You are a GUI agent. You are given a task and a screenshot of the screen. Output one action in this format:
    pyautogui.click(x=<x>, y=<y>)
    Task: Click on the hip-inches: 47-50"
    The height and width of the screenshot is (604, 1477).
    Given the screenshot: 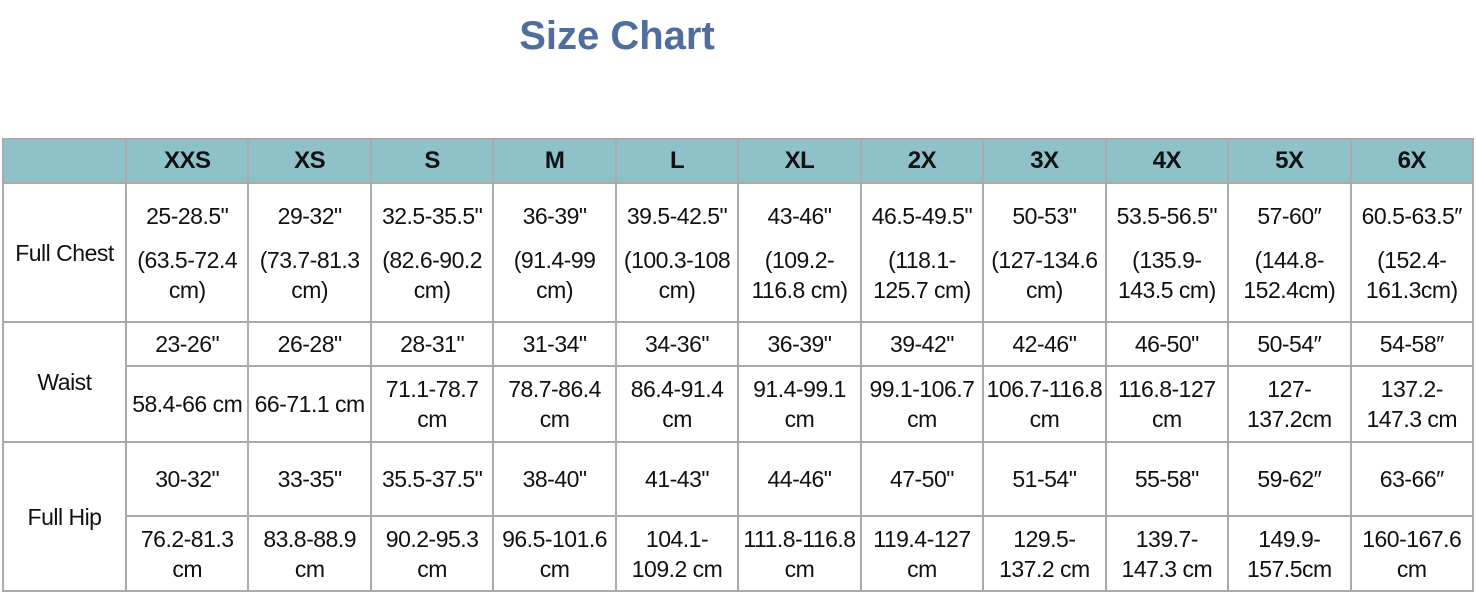 What is the action you would take?
    pyautogui.click(x=922, y=479)
    